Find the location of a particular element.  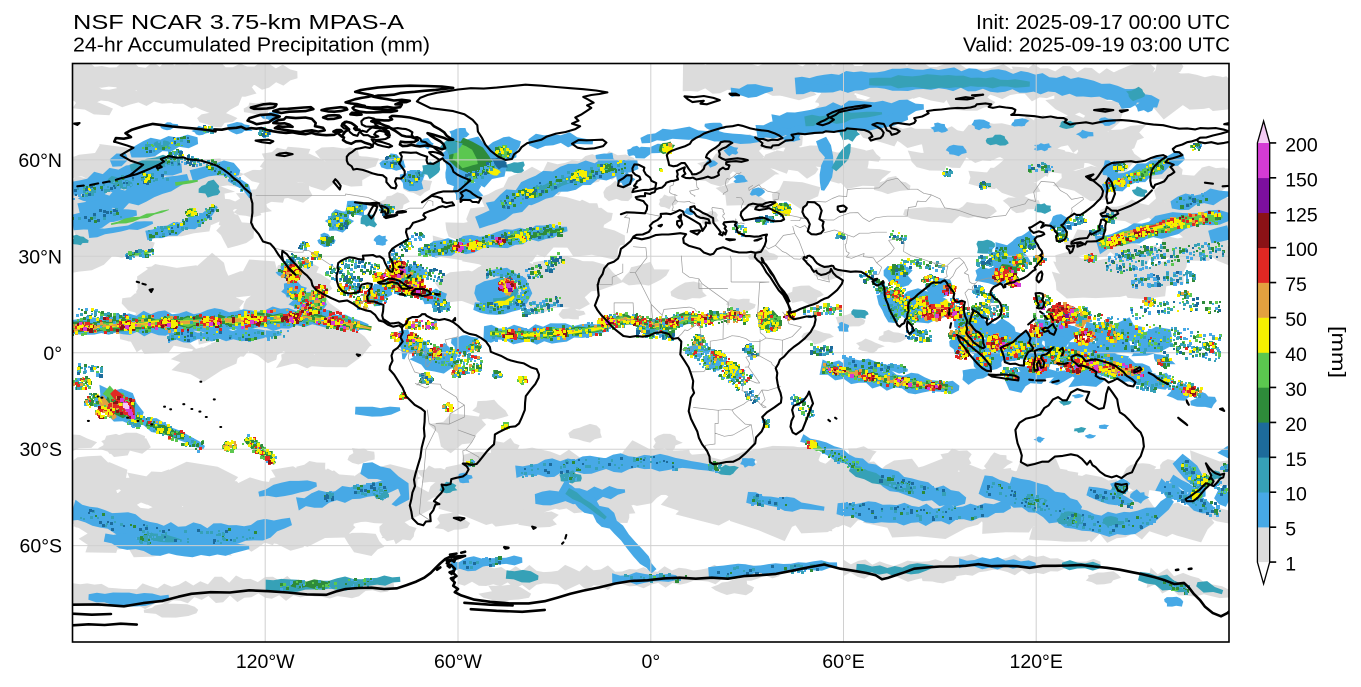

svg-text: 120°W is located at coordinates (265, 662).